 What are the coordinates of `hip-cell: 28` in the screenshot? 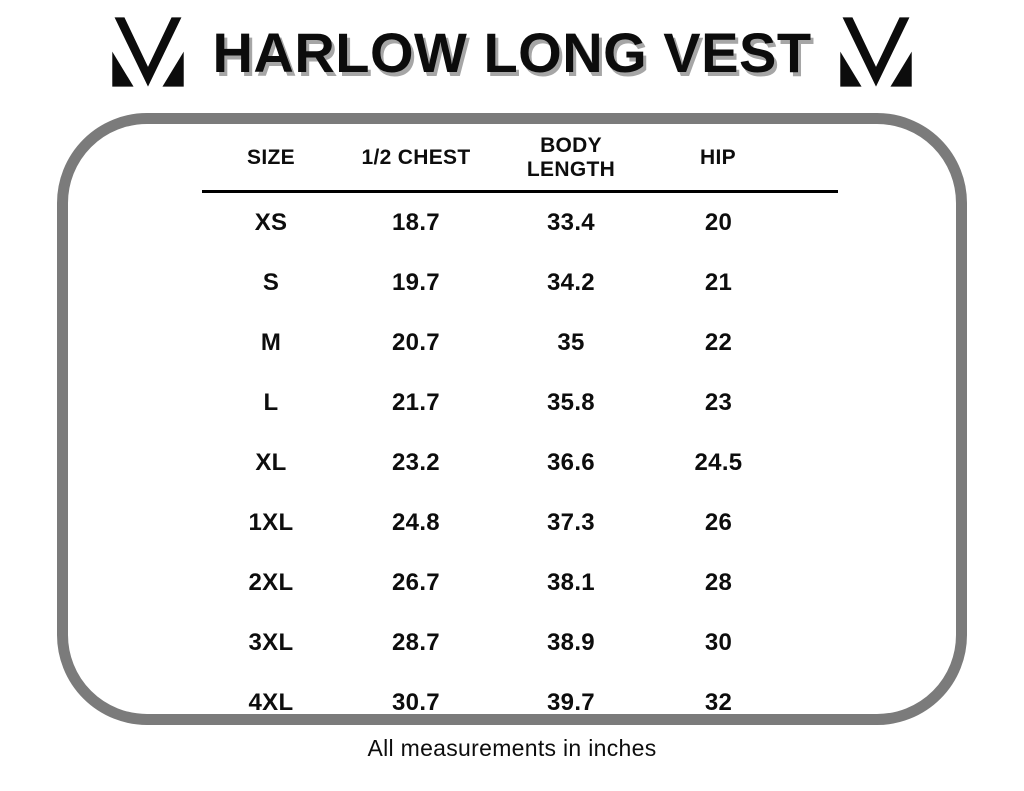 It's located at (718, 582).